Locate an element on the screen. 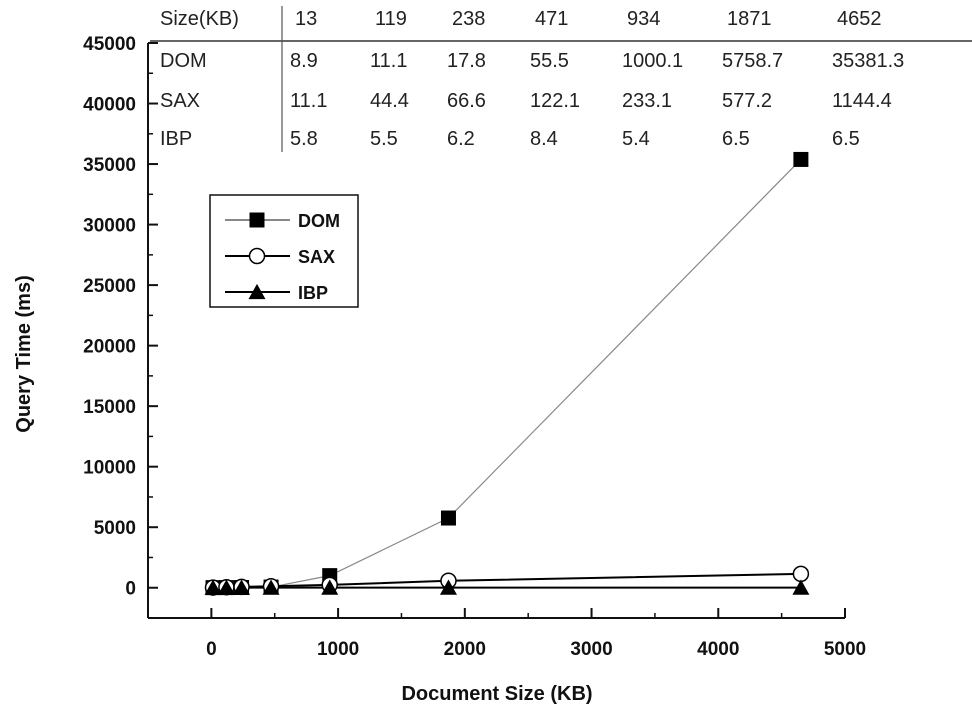 The image size is (972, 711). table-cell: 1144.4 is located at coordinates (862, 101).